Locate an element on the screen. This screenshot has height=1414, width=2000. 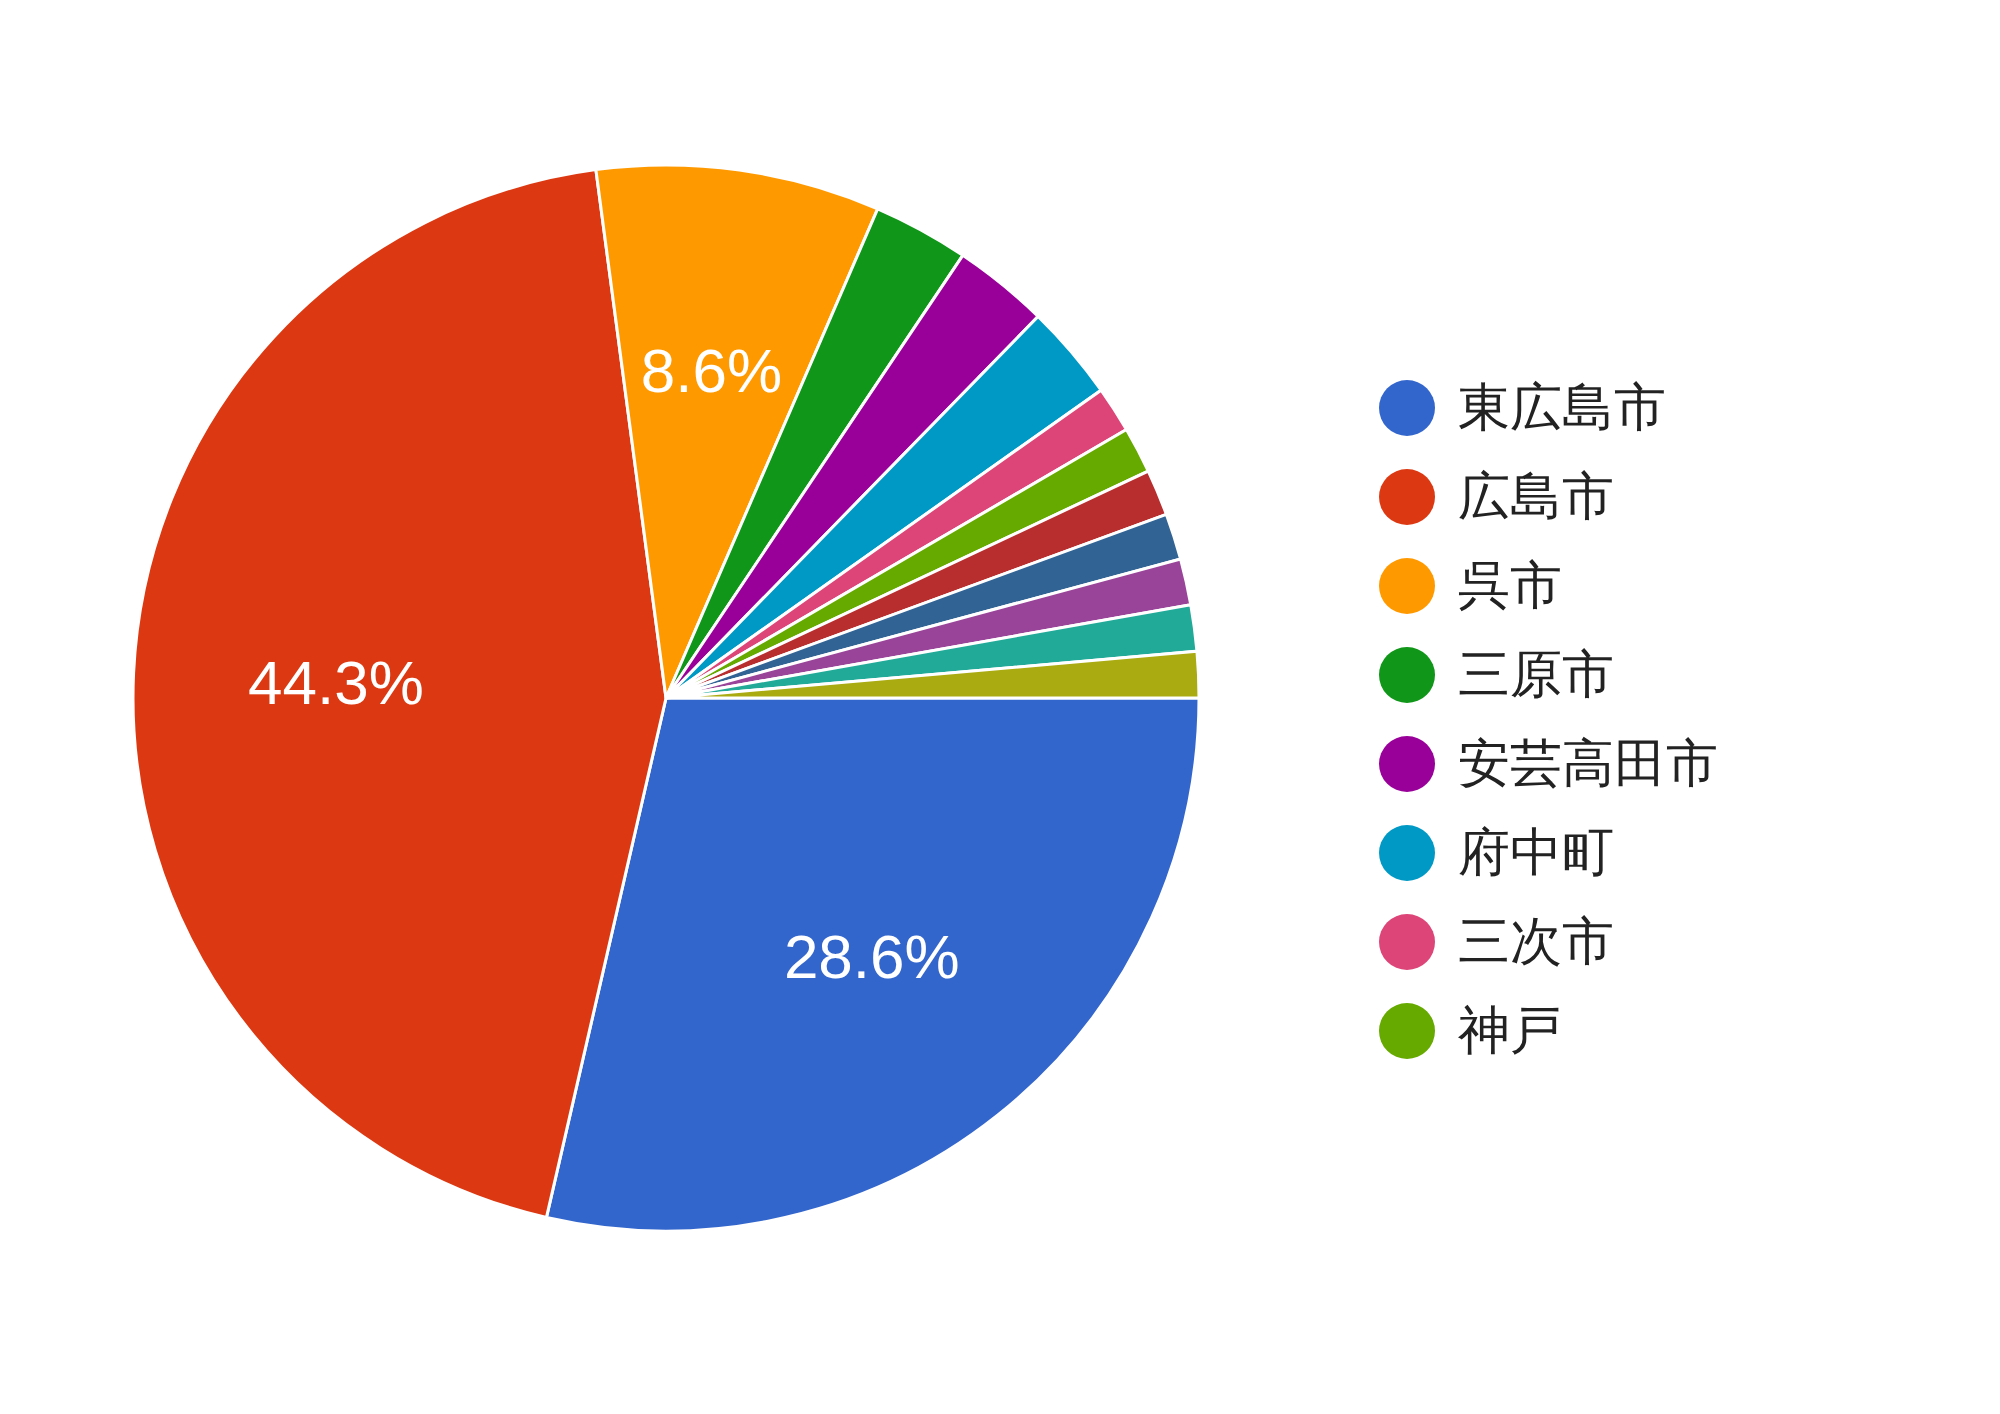
legend-label: 神戸 is located at coordinates (1510, 1030).